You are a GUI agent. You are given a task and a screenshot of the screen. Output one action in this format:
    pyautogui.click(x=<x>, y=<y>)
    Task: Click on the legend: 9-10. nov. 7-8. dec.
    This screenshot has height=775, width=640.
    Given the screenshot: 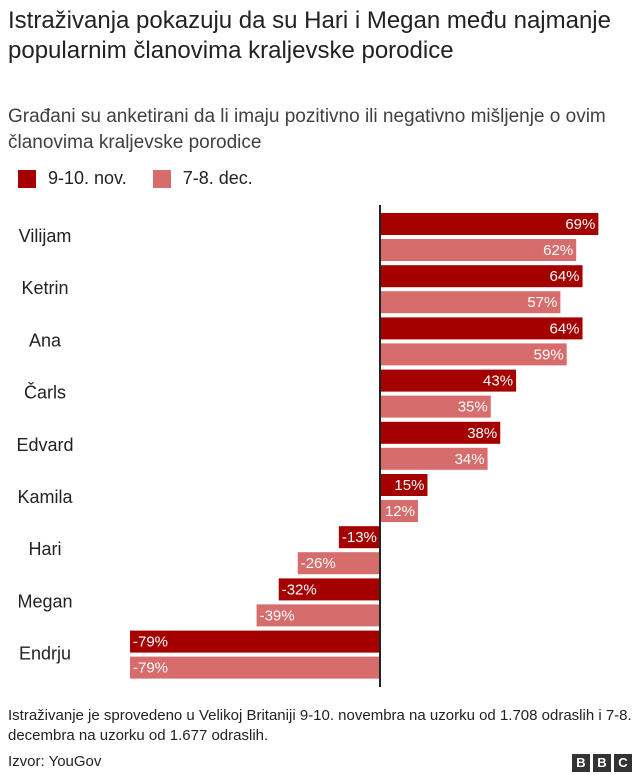 What is the action you would take?
    pyautogui.click(x=148, y=178)
    